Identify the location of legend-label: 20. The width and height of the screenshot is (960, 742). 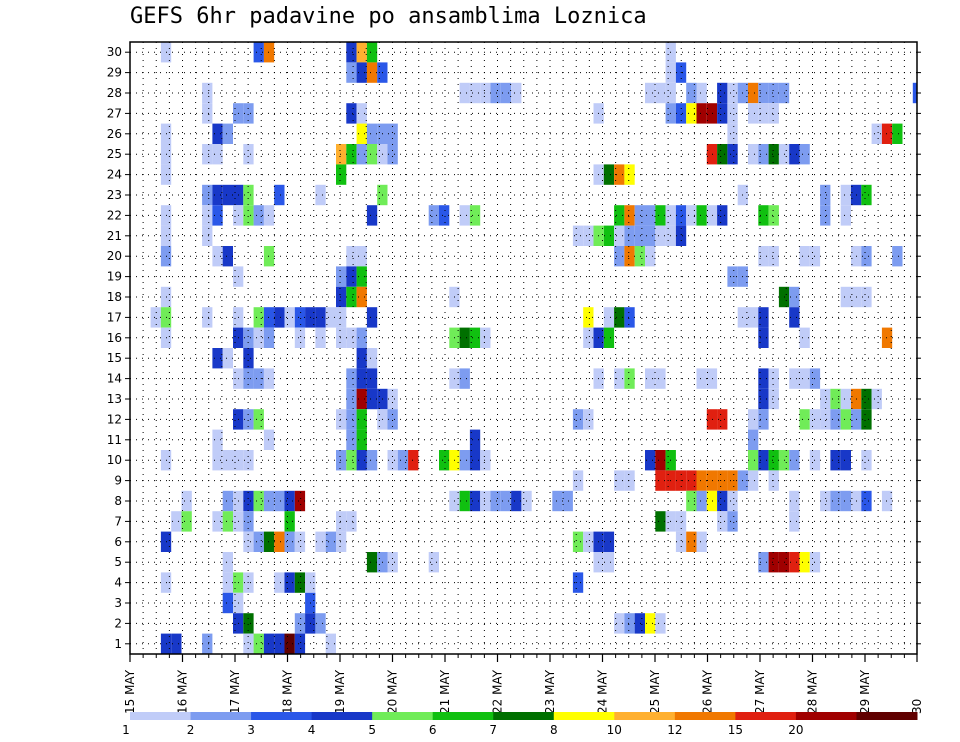
(795, 730).